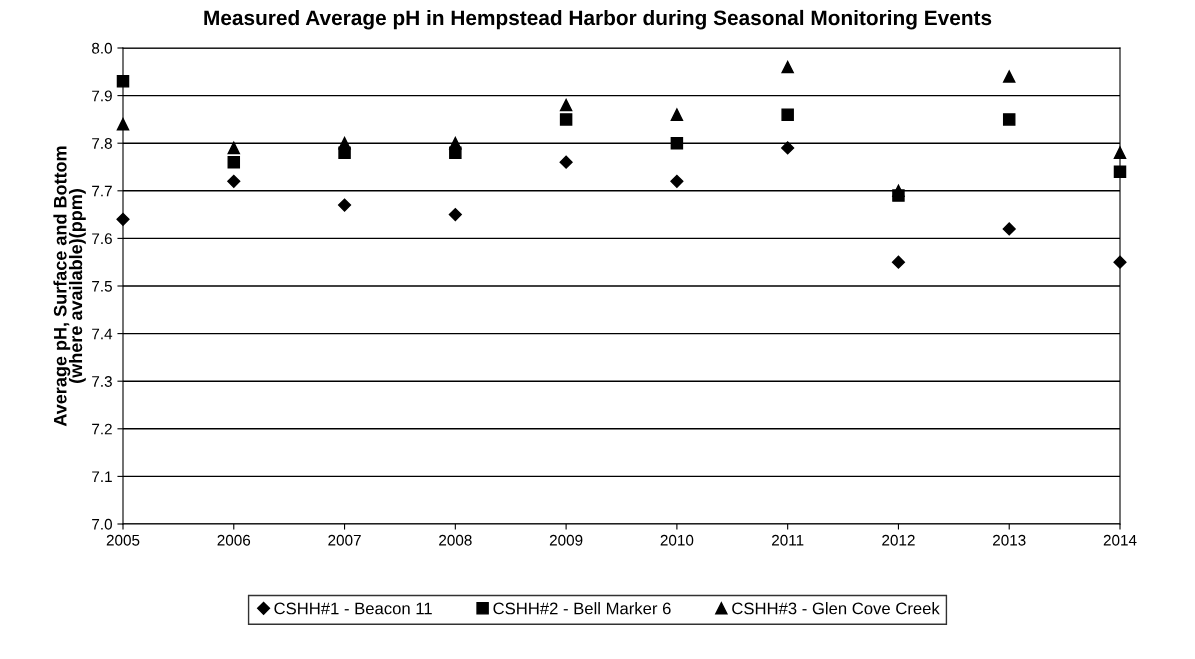 Image resolution: width=1195 pixels, height=659 pixels. What do you see at coordinates (344, 540) in the screenshot?
I see `x-tick-label: 2007` at bounding box center [344, 540].